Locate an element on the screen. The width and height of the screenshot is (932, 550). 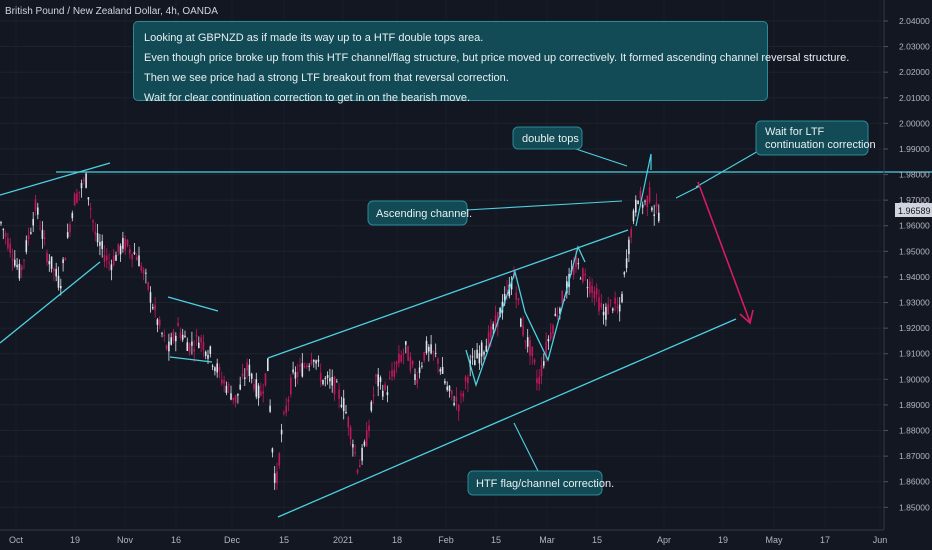
x-tick-label: Mar is located at coordinates (547, 540).